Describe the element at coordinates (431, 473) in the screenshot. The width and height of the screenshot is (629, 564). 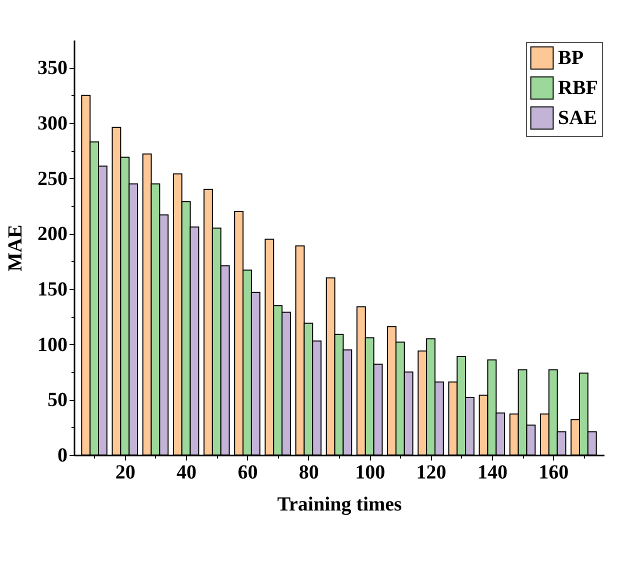
I see `x-tick-label: 120` at that location.